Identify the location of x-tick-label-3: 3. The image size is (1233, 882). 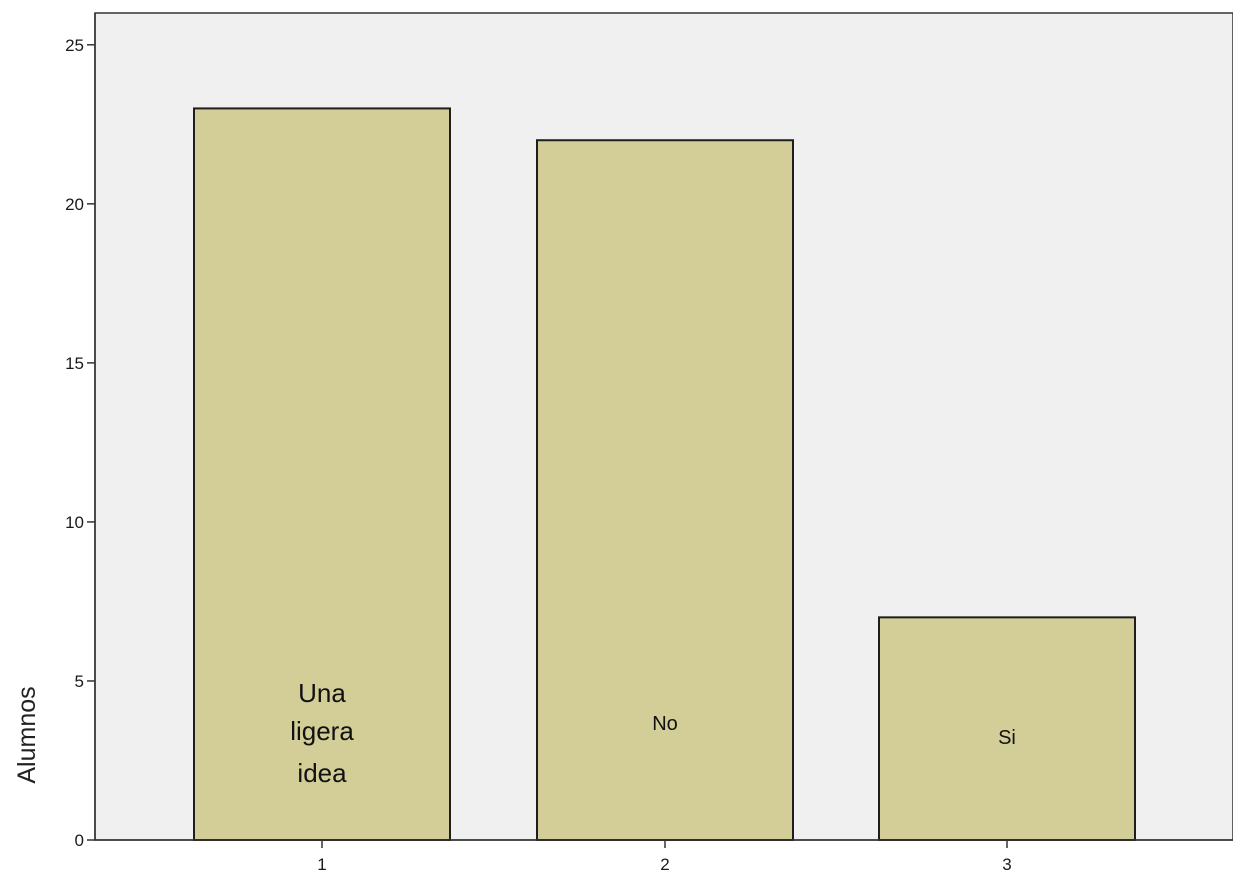
(1006, 864).